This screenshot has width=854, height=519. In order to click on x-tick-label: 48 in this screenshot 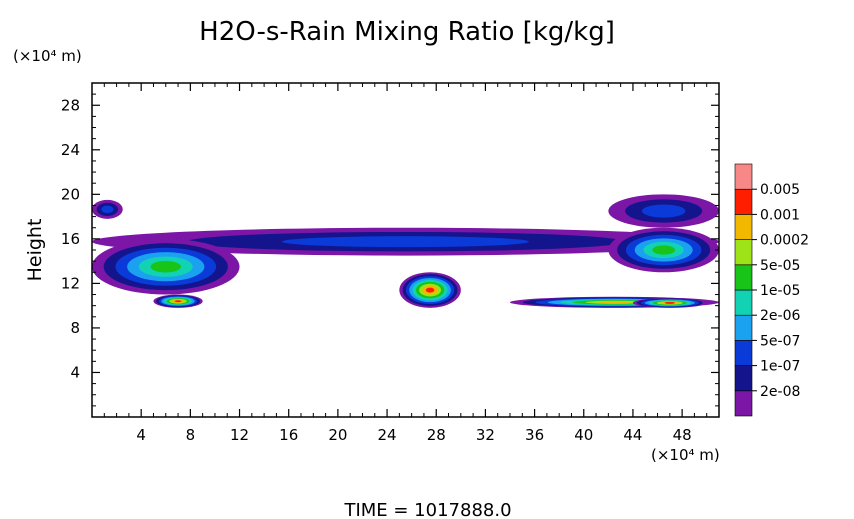, I will do `click(682, 435)`.